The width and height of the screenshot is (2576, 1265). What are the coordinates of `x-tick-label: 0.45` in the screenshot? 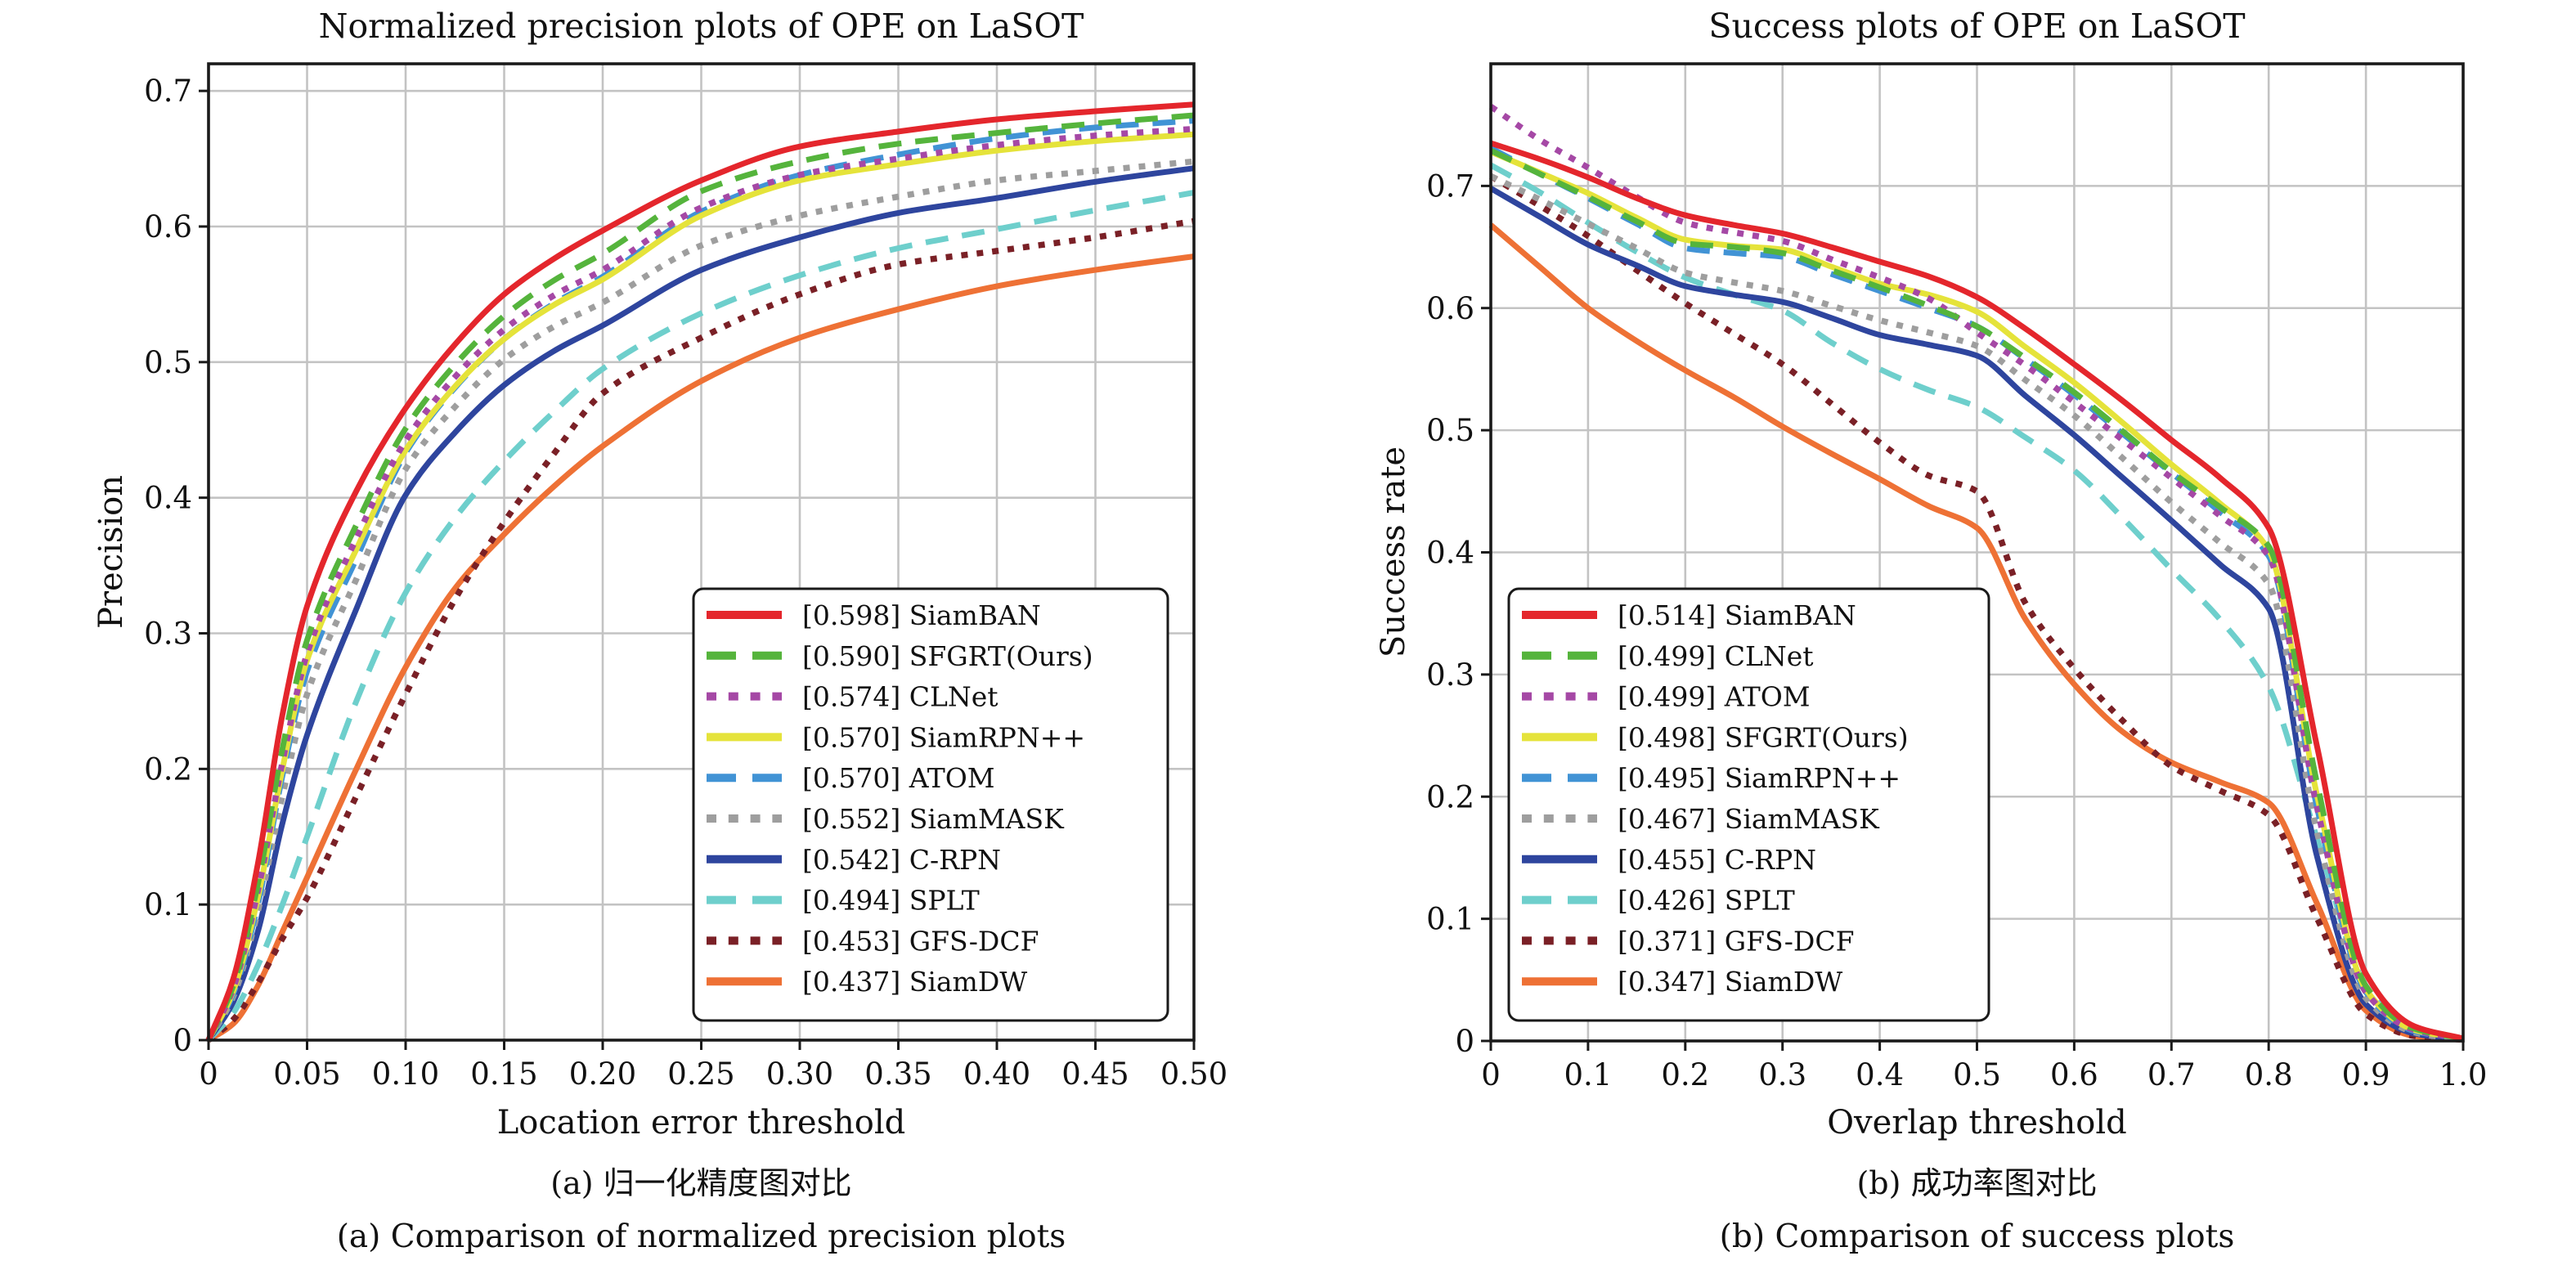 It's located at (1095, 1074).